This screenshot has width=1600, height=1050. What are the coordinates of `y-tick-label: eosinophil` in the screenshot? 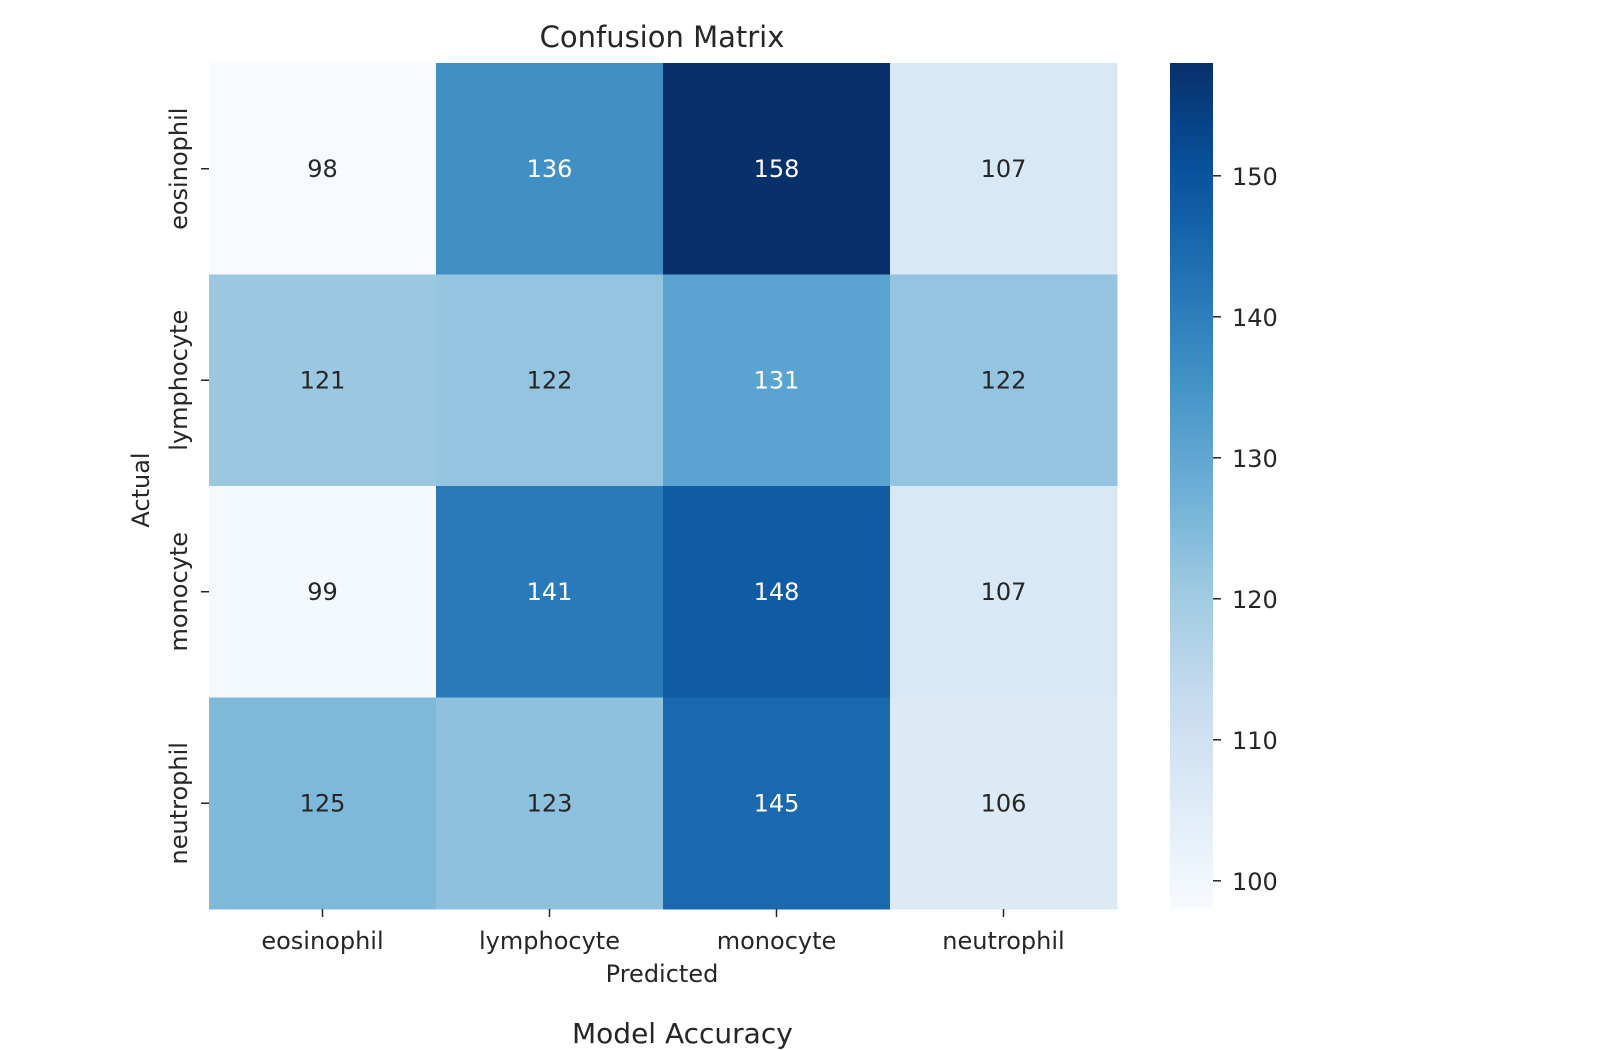 It's located at (179, 169).